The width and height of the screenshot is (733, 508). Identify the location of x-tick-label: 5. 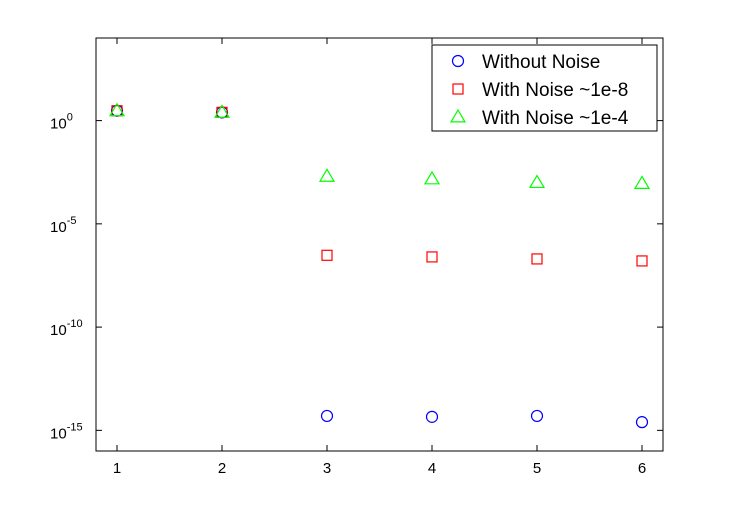
(537, 468).